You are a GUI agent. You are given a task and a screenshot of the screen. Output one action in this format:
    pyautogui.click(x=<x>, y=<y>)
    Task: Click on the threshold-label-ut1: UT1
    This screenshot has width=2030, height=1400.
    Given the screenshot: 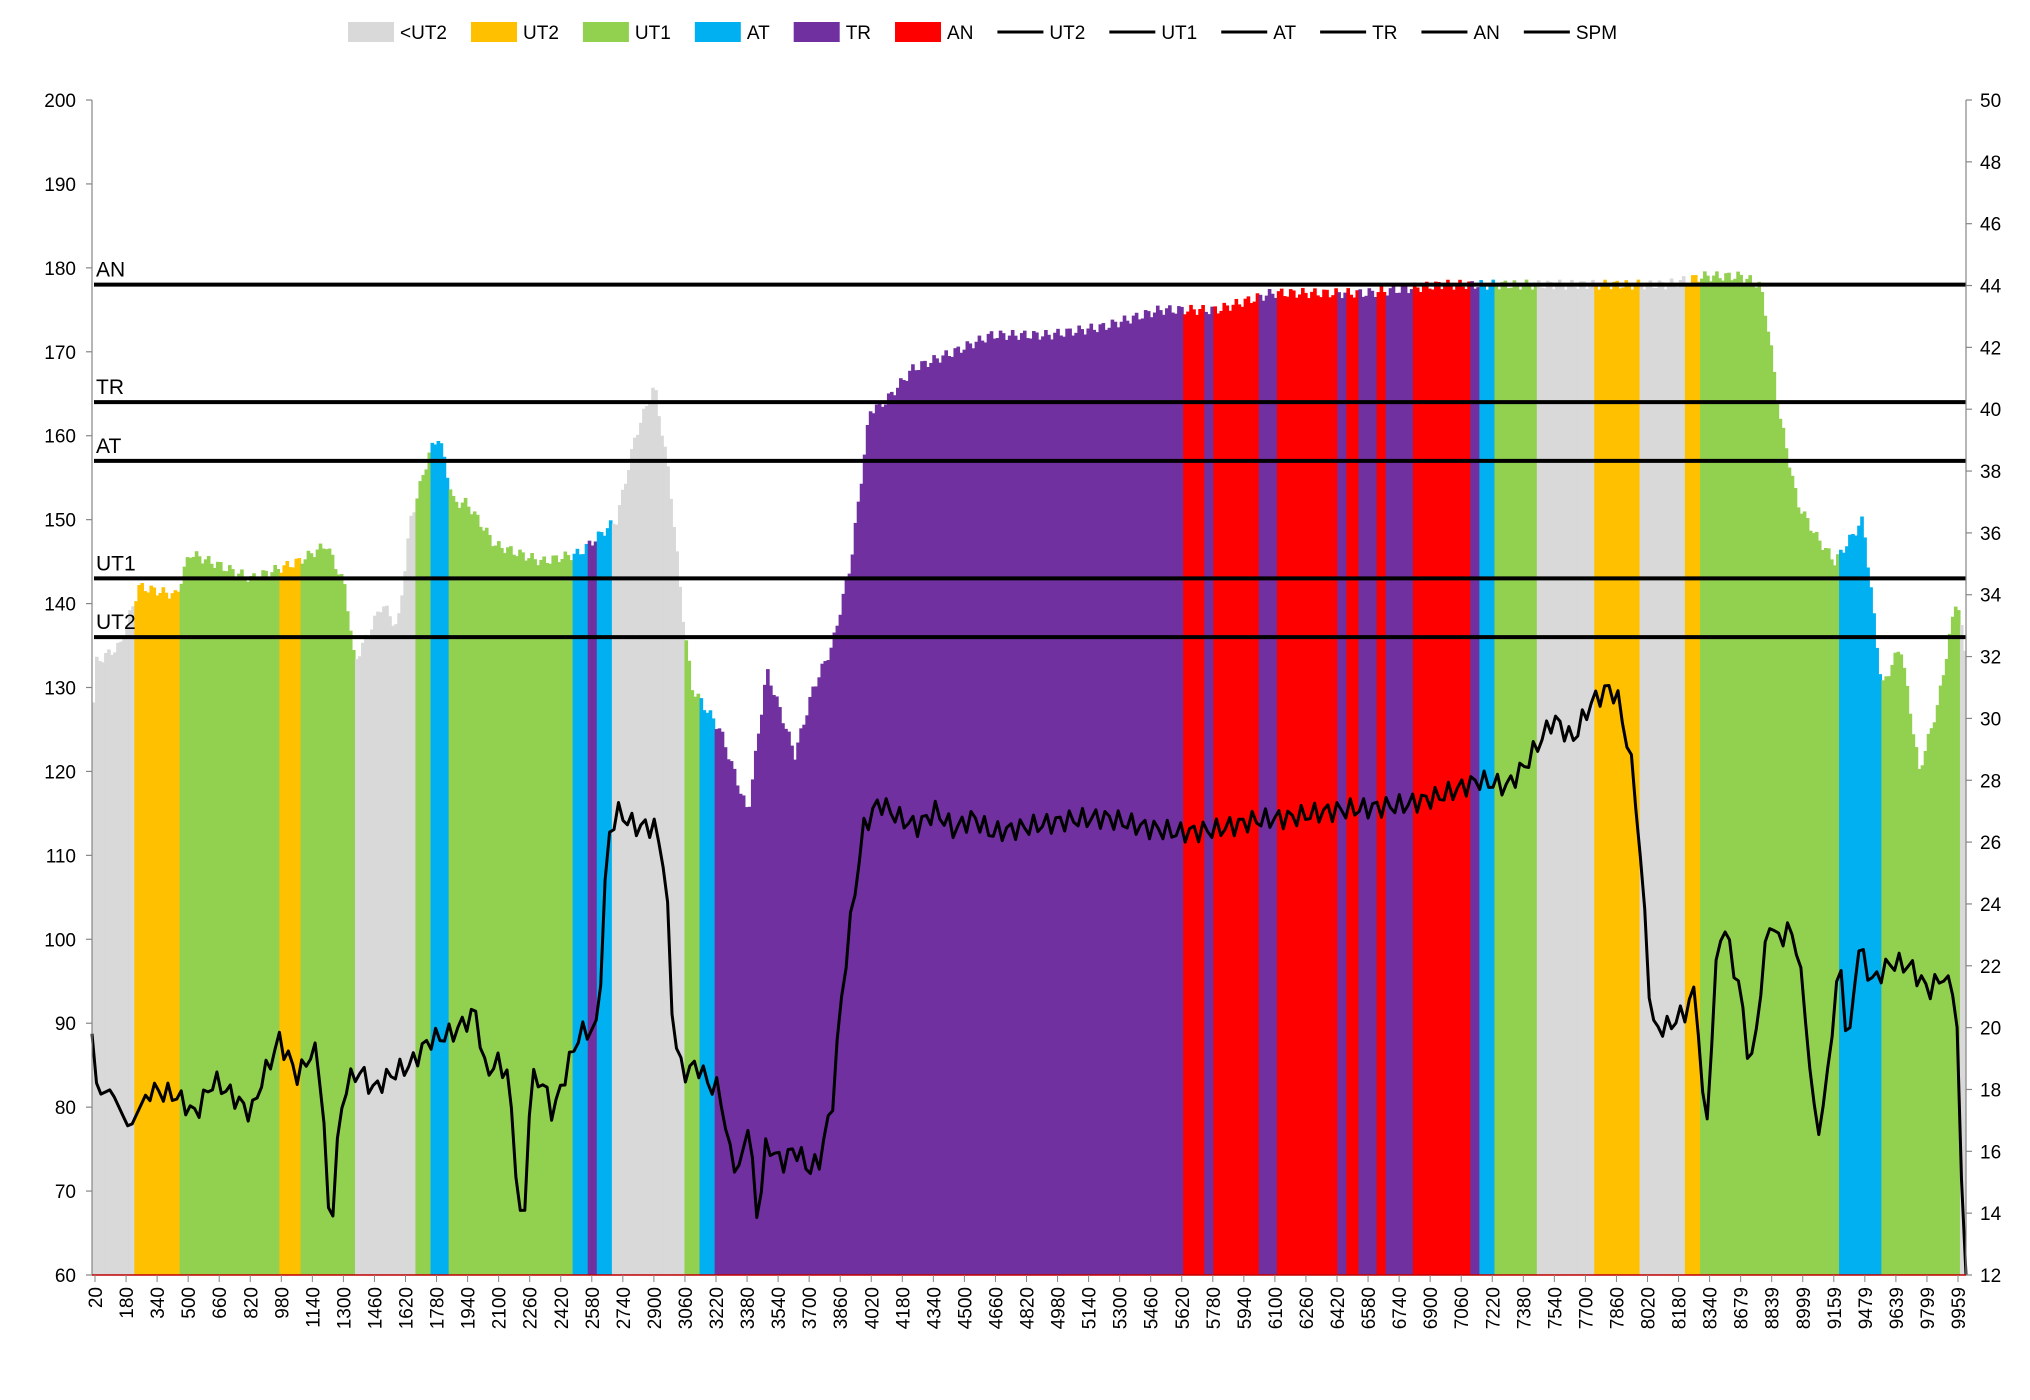 What is the action you would take?
    pyautogui.click(x=116, y=563)
    